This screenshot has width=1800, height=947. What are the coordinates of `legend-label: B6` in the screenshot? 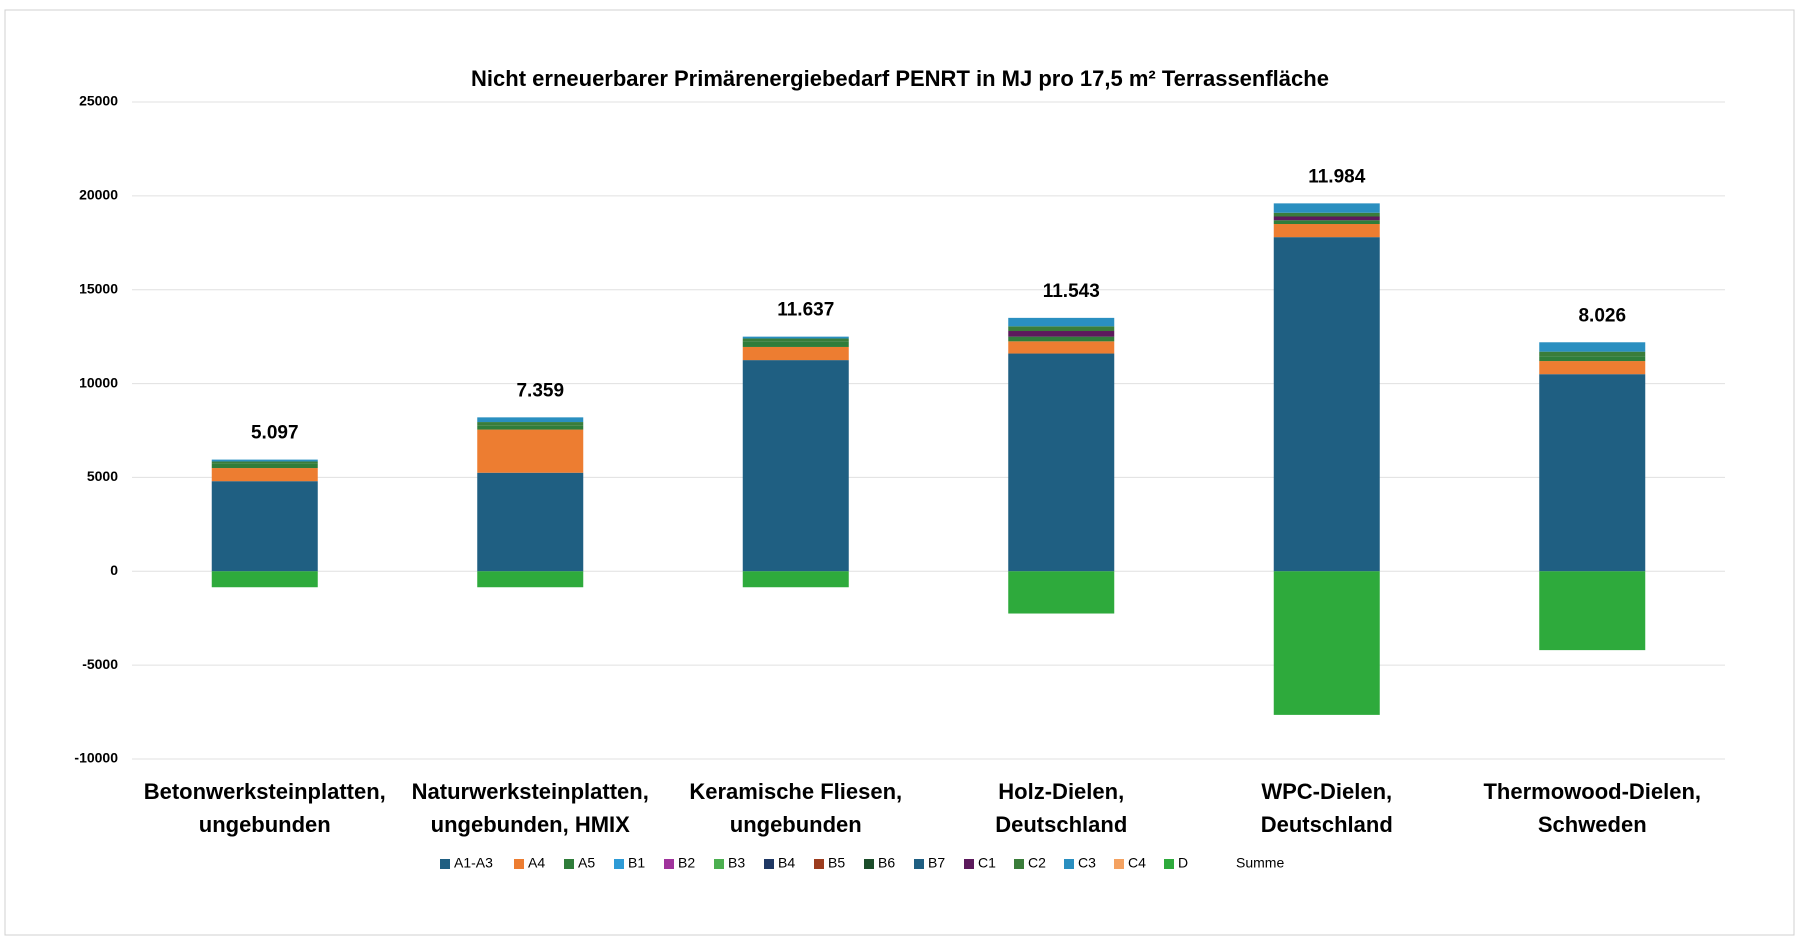 It's located at (886, 863).